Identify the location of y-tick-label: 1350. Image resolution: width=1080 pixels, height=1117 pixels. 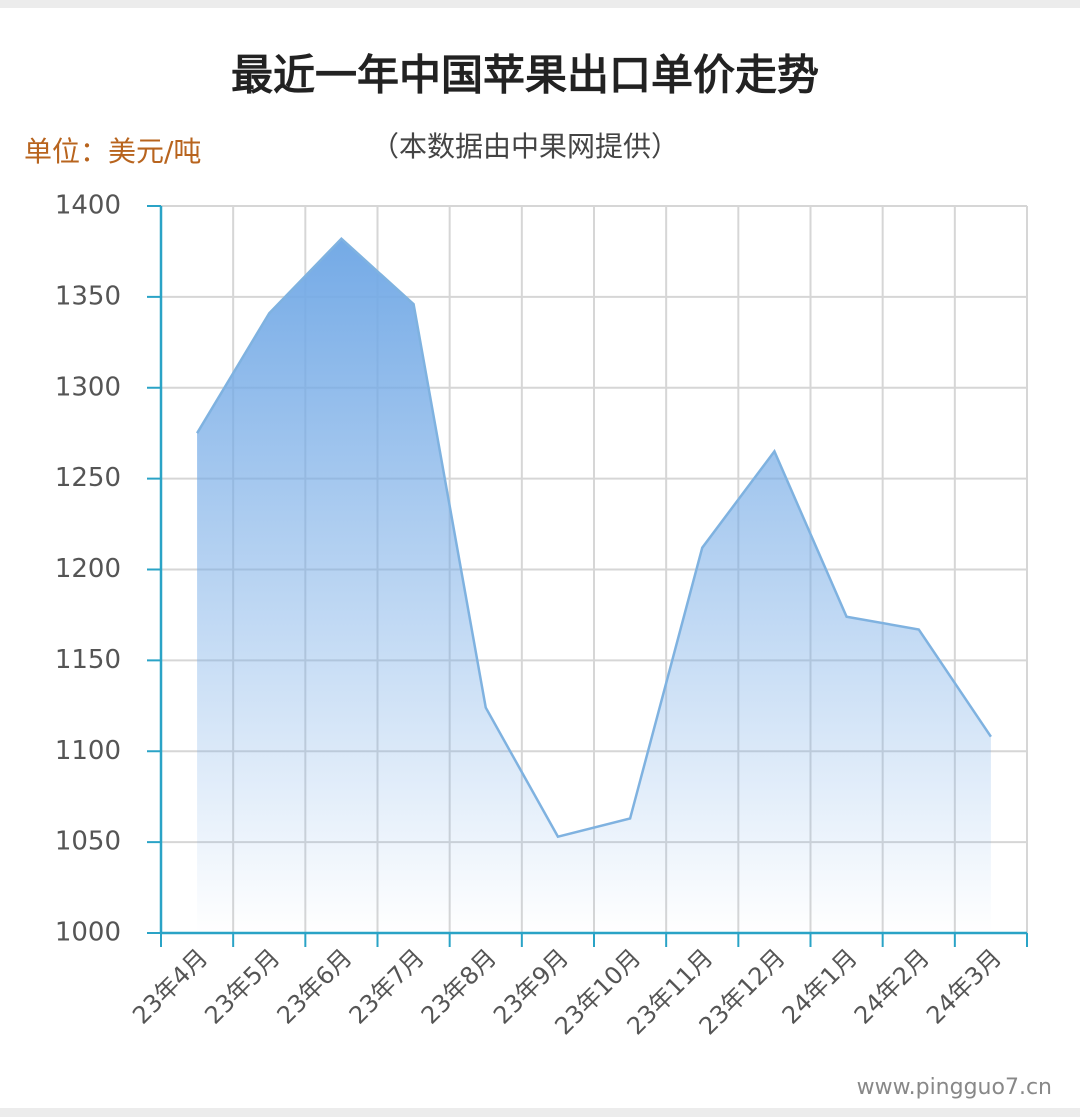
(88, 296).